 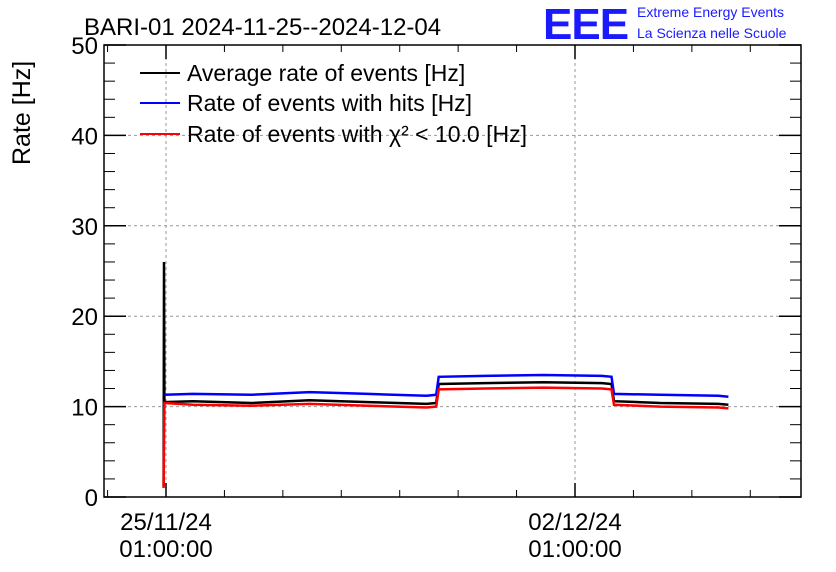 I want to click on y-tick-label: 50, so click(x=84, y=46).